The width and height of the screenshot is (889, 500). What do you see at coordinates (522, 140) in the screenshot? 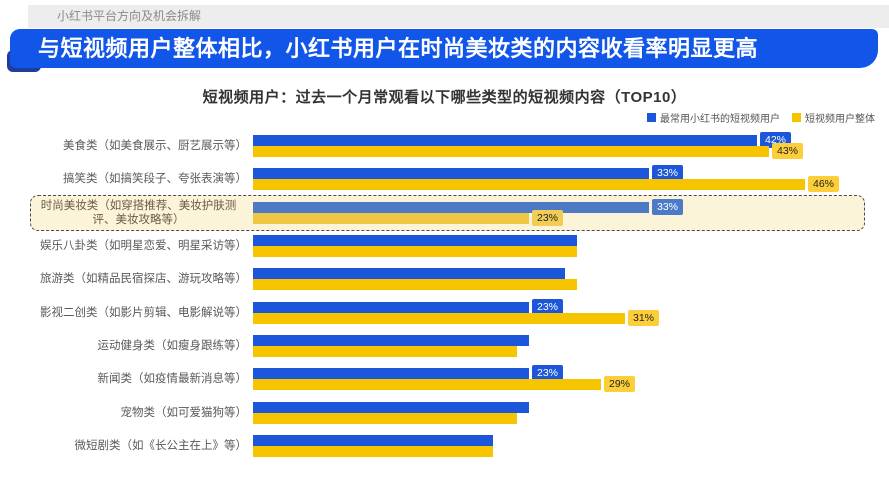
I see `bar-xhs-users: 42%` at bounding box center [522, 140].